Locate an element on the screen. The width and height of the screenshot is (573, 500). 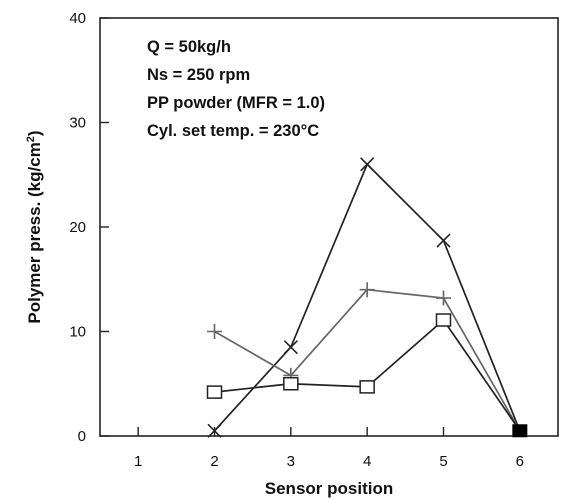
y-tick-label: 10 is located at coordinates (77, 332).